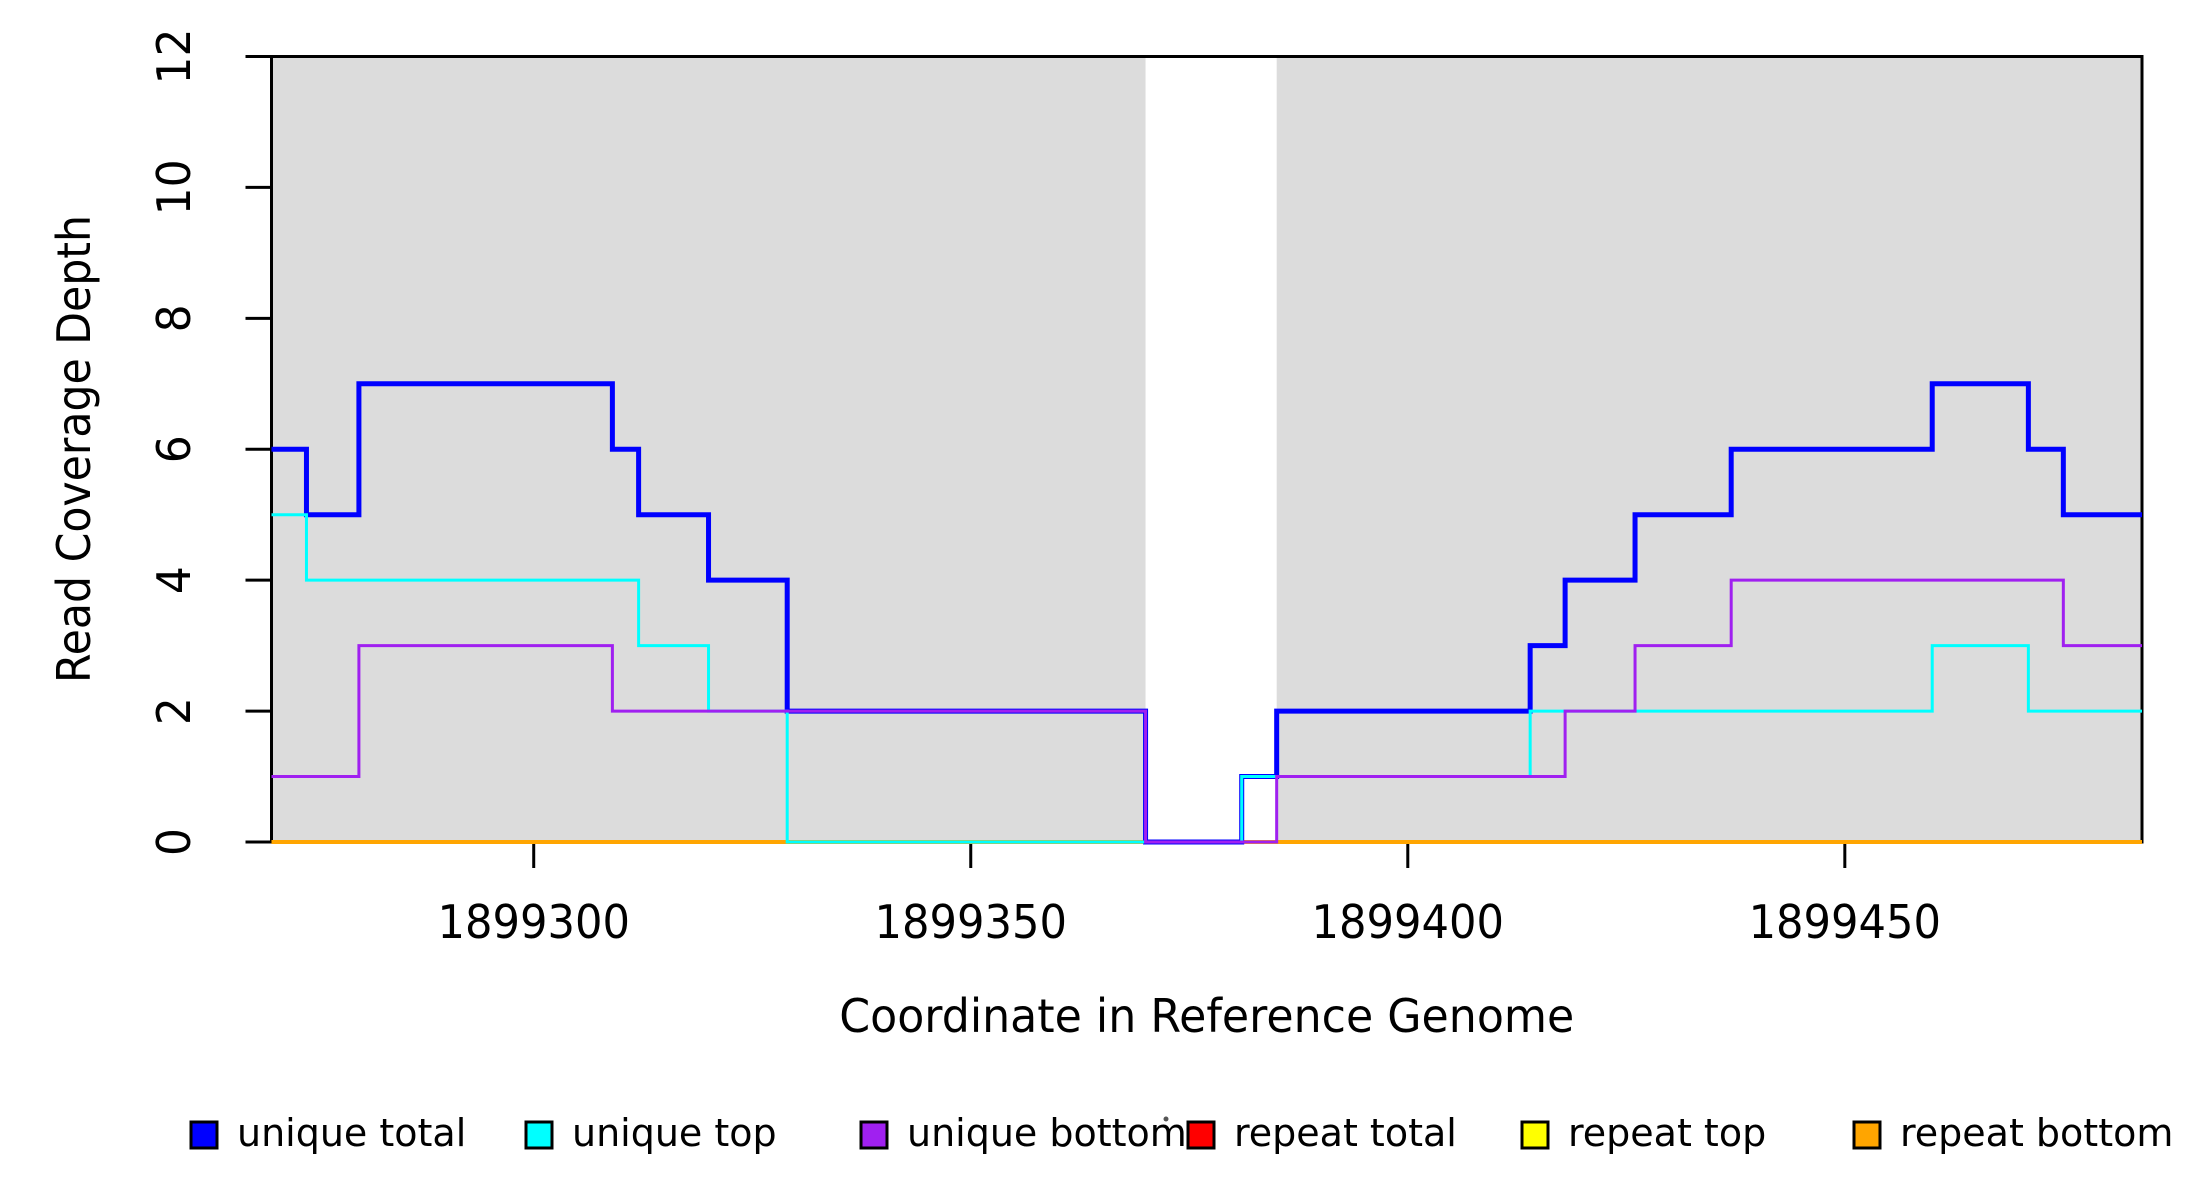  What do you see at coordinates (1667, 1133) in the screenshot?
I see `legend-label: repeat top` at bounding box center [1667, 1133].